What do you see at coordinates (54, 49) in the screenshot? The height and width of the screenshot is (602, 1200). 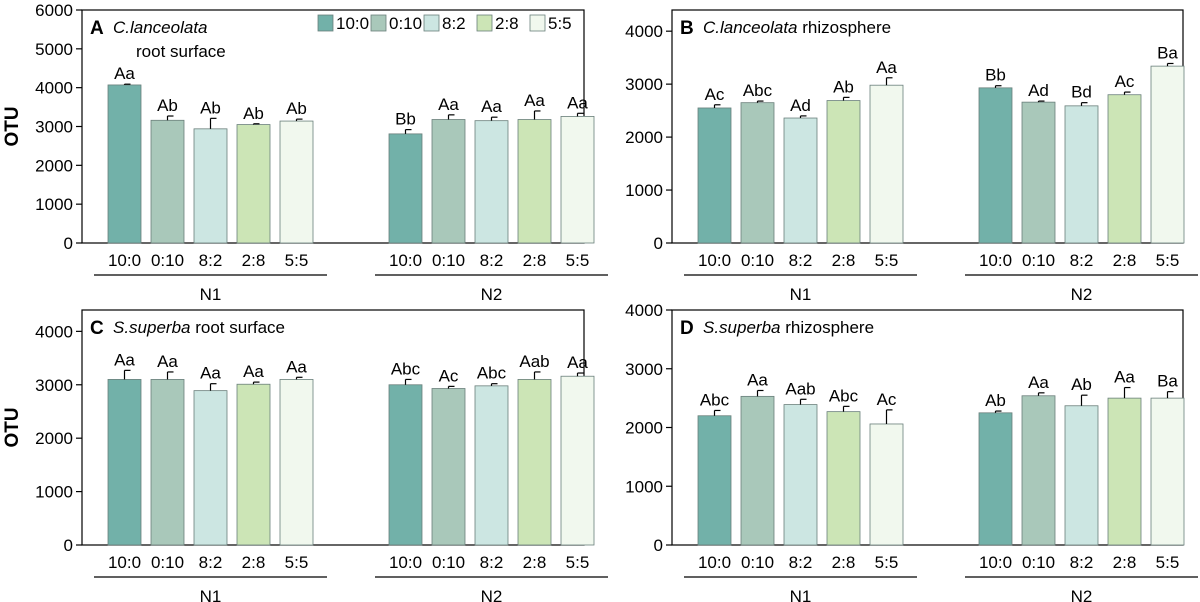 I see `y-tick-label: 5000` at bounding box center [54, 49].